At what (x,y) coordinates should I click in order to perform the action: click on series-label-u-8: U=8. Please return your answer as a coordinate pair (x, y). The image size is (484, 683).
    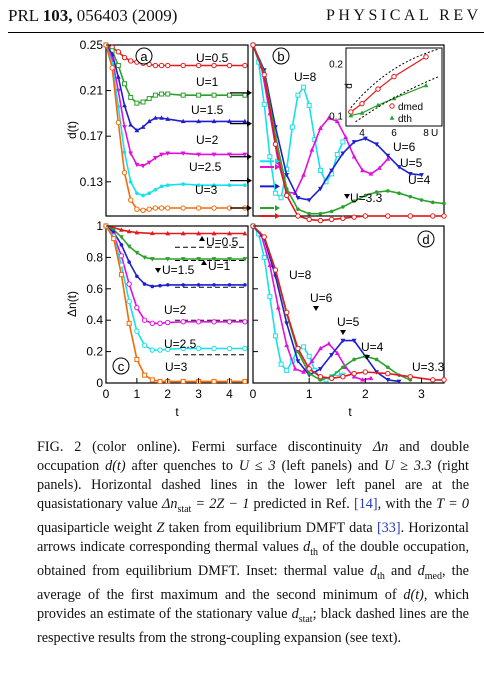
    Looking at the image, I should click on (305, 77).